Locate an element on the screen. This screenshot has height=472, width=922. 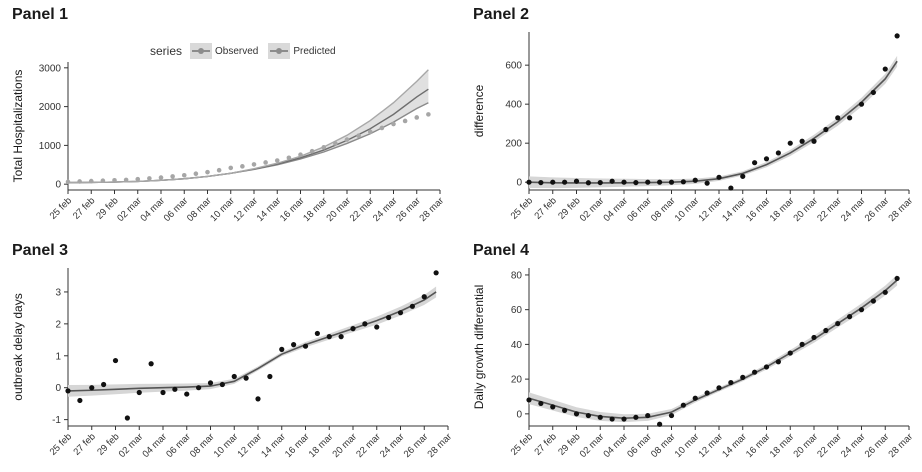
x-tick-label: 22 mar is located at coordinates (829, 209).